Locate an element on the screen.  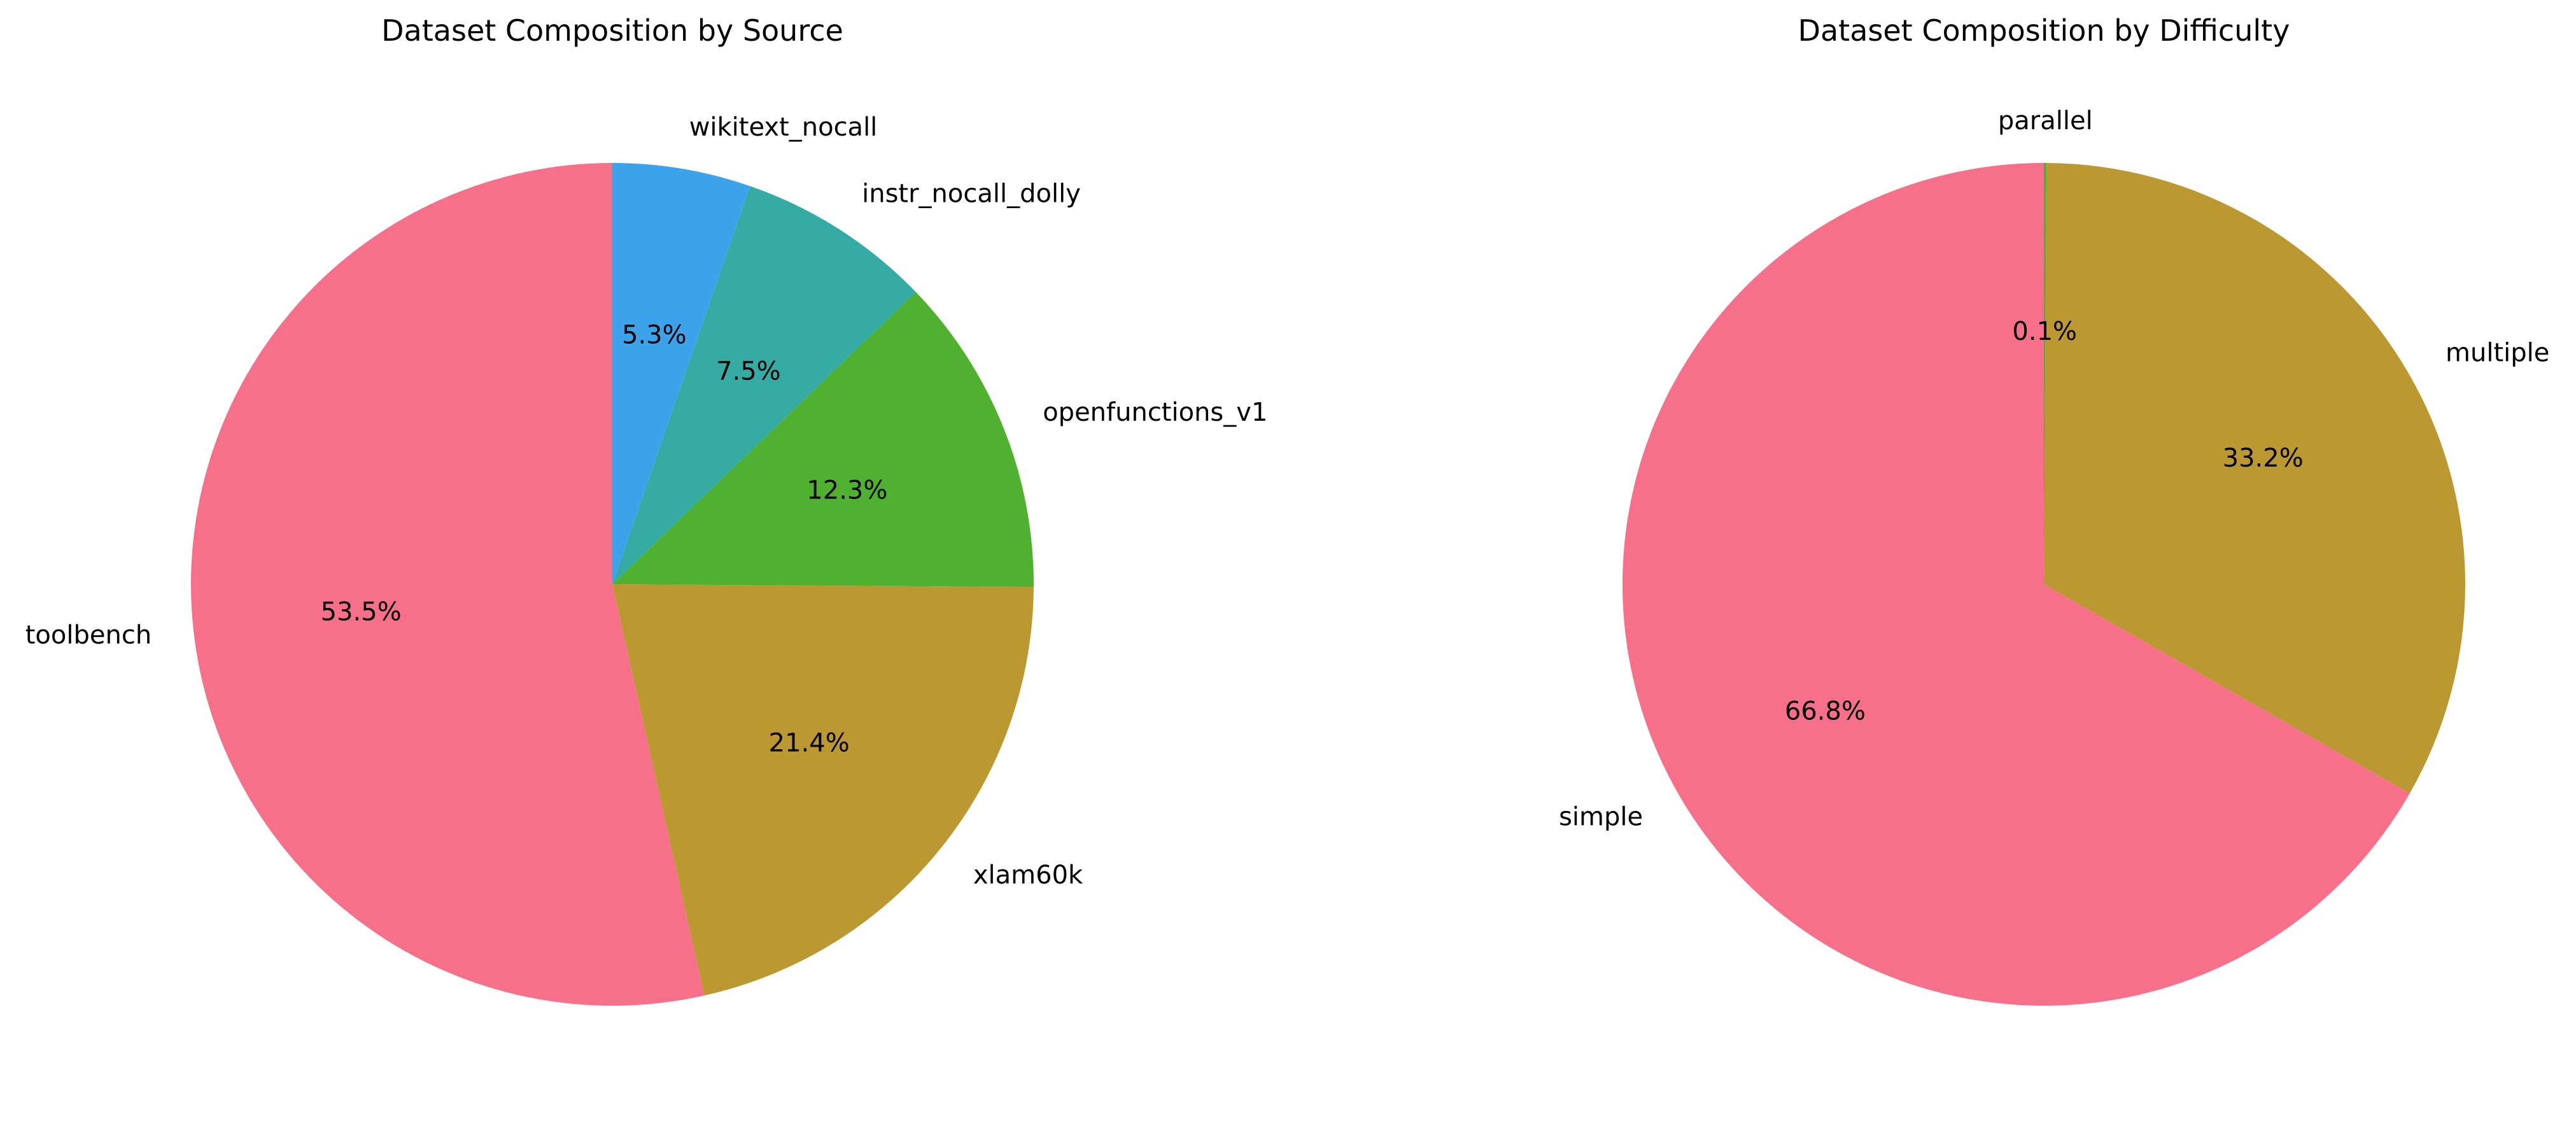
pie-value-label-simple: 66.8% is located at coordinates (1825, 711).